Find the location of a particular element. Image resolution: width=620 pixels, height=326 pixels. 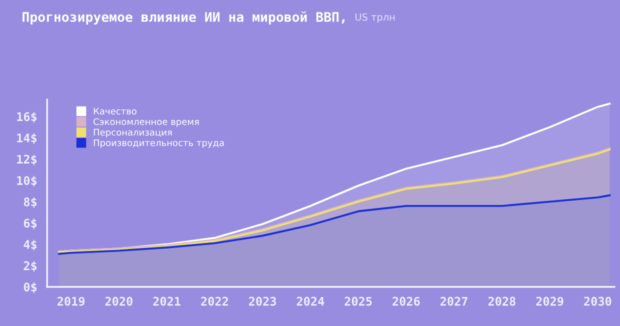

legend-label: Сэкономленное время is located at coordinates (146, 122).